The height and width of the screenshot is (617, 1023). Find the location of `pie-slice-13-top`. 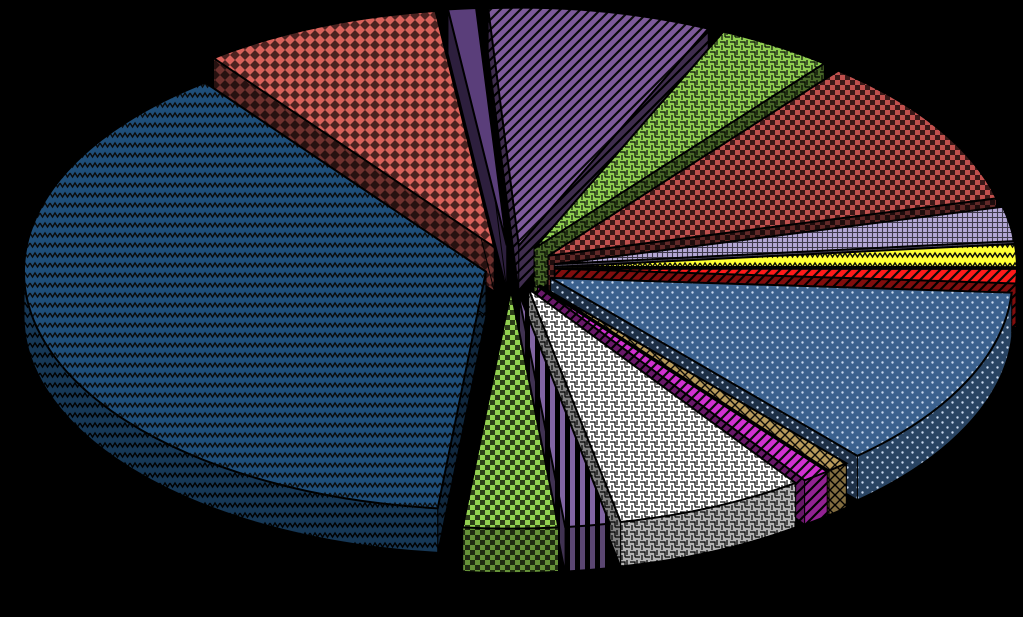

pie-slice-13-top is located at coordinates (662, 404).